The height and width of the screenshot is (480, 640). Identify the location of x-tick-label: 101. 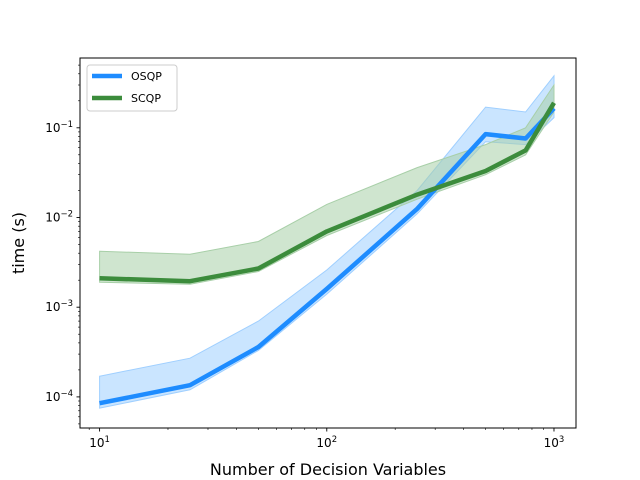
(99, 442).